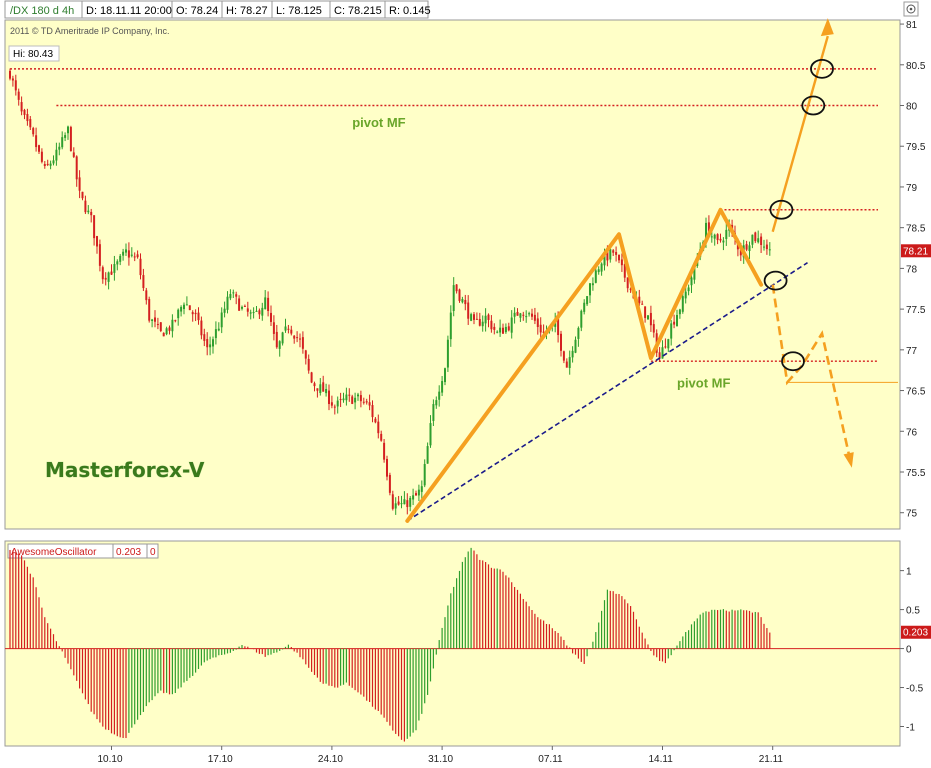  I want to click on time-tick-label: 24.10, so click(330, 759).